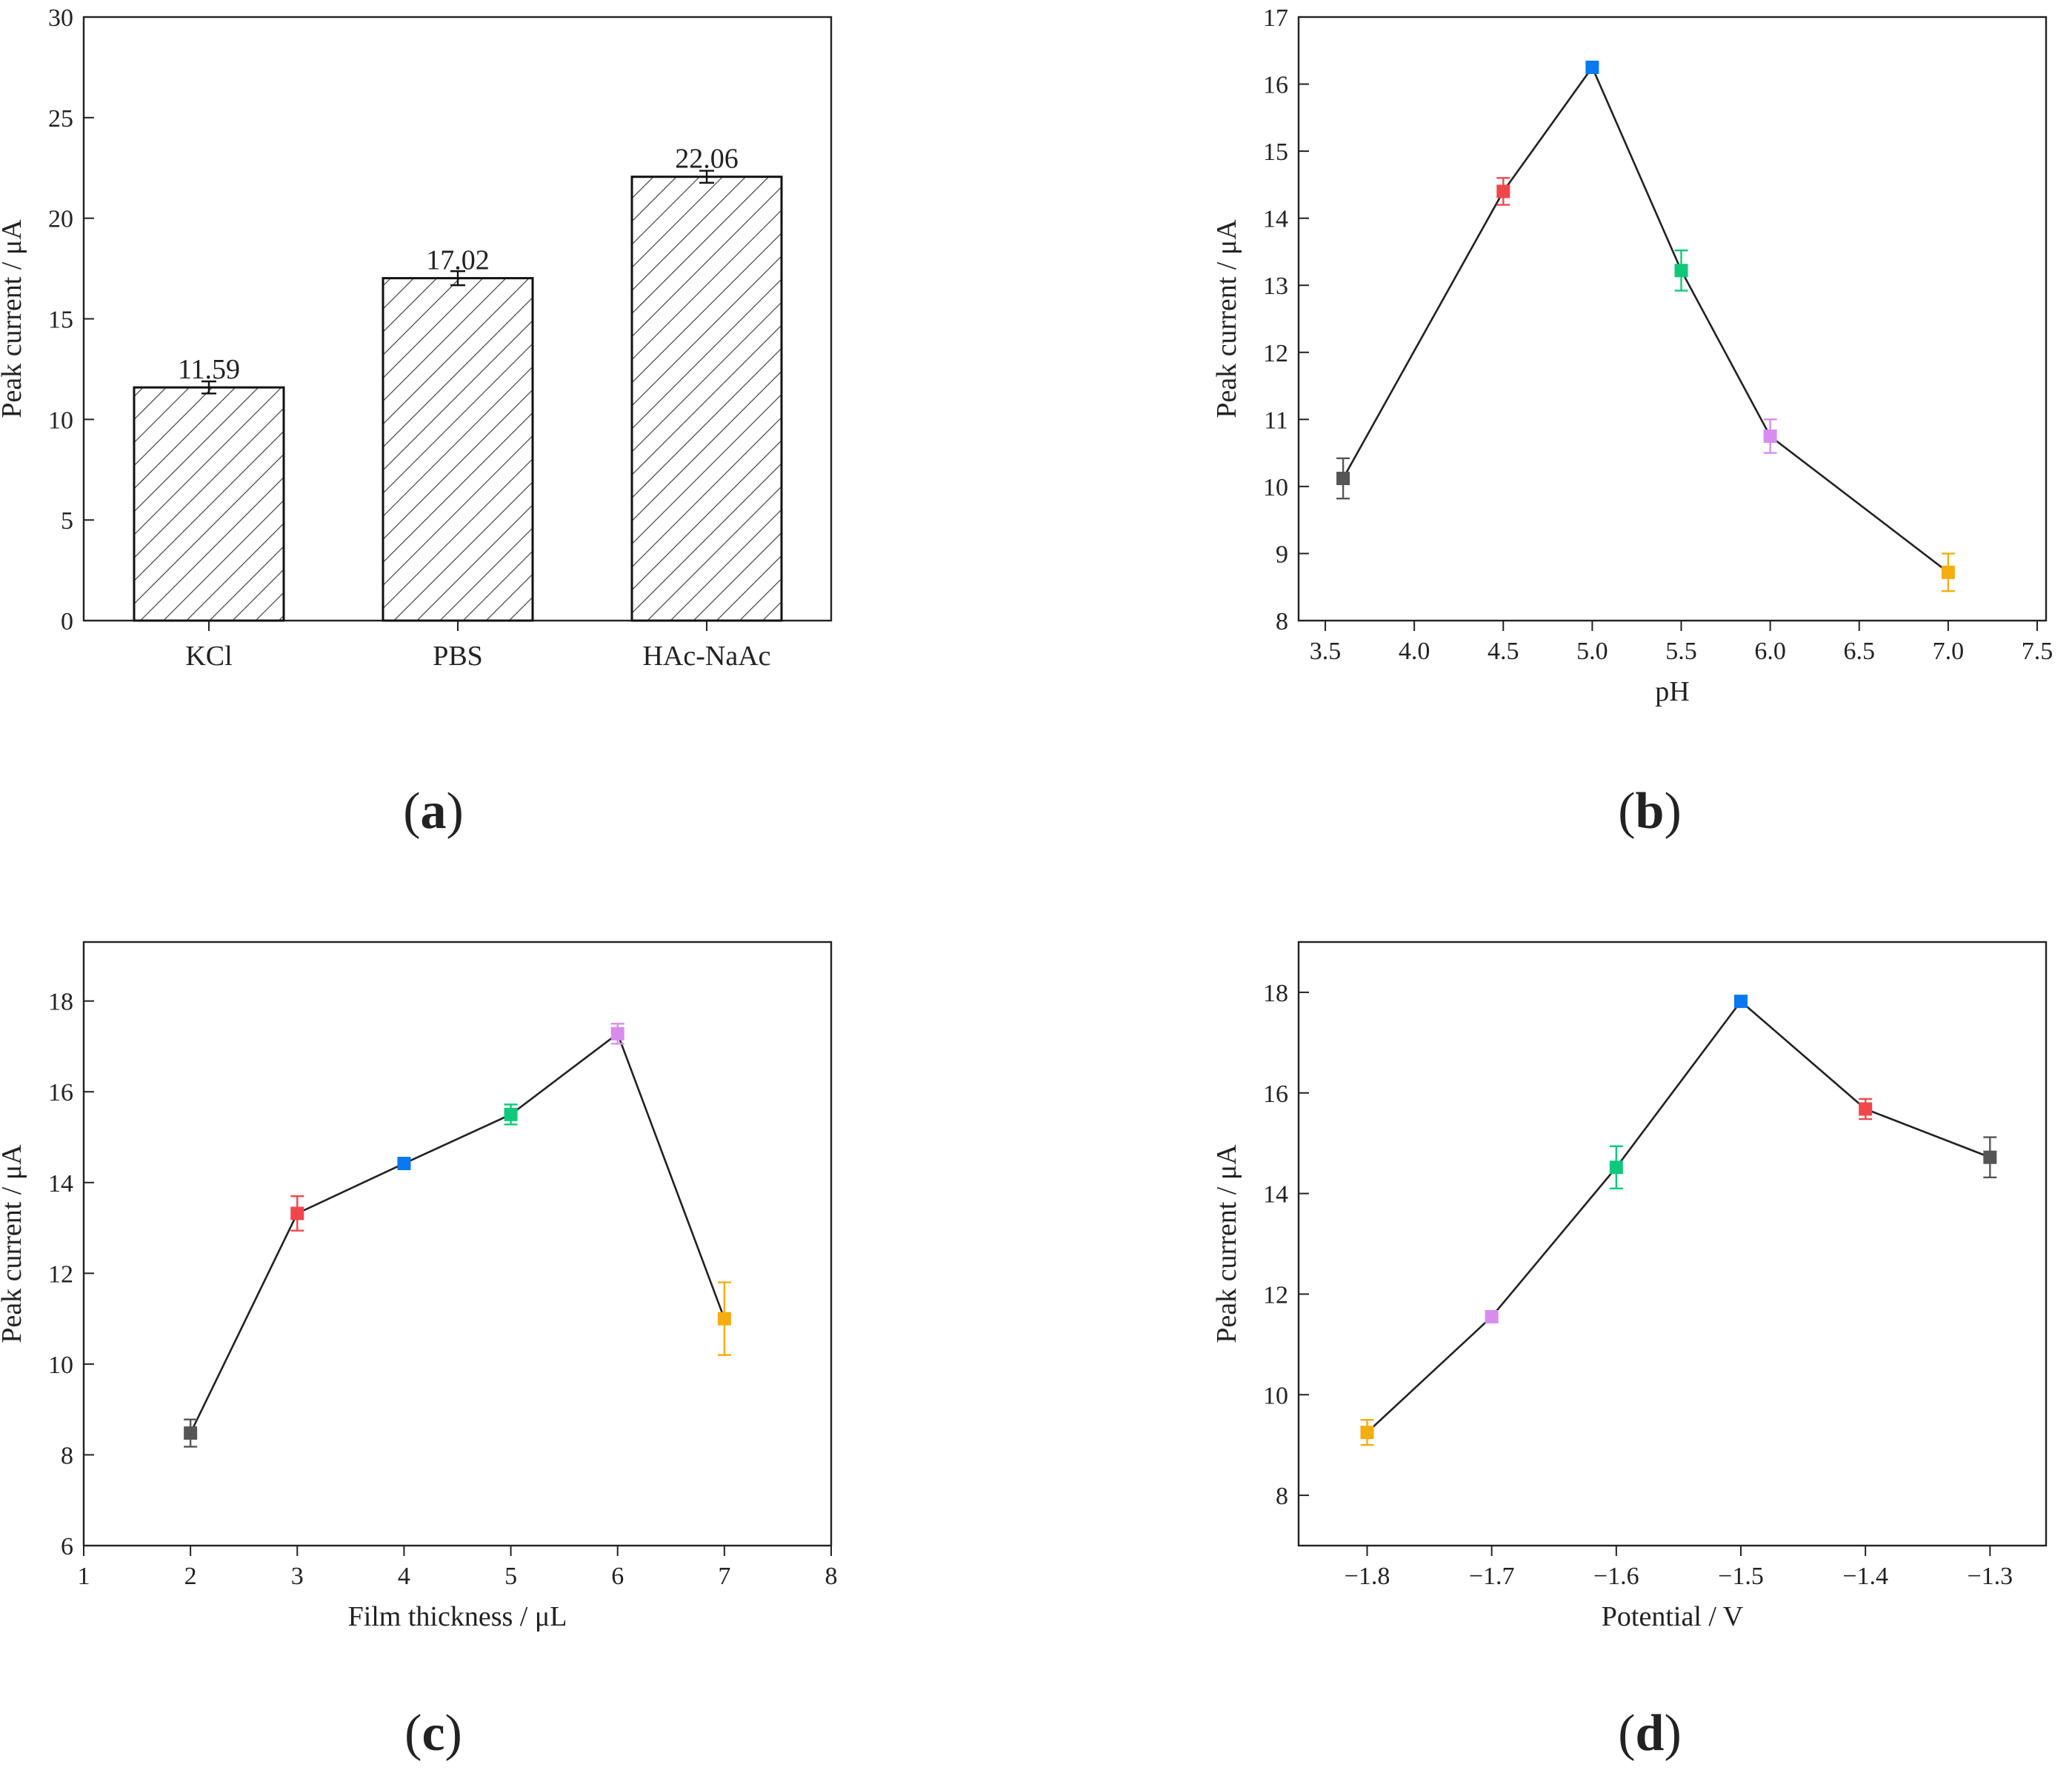  I want to click on y-tick-label-a-0: 0, so click(67, 622).